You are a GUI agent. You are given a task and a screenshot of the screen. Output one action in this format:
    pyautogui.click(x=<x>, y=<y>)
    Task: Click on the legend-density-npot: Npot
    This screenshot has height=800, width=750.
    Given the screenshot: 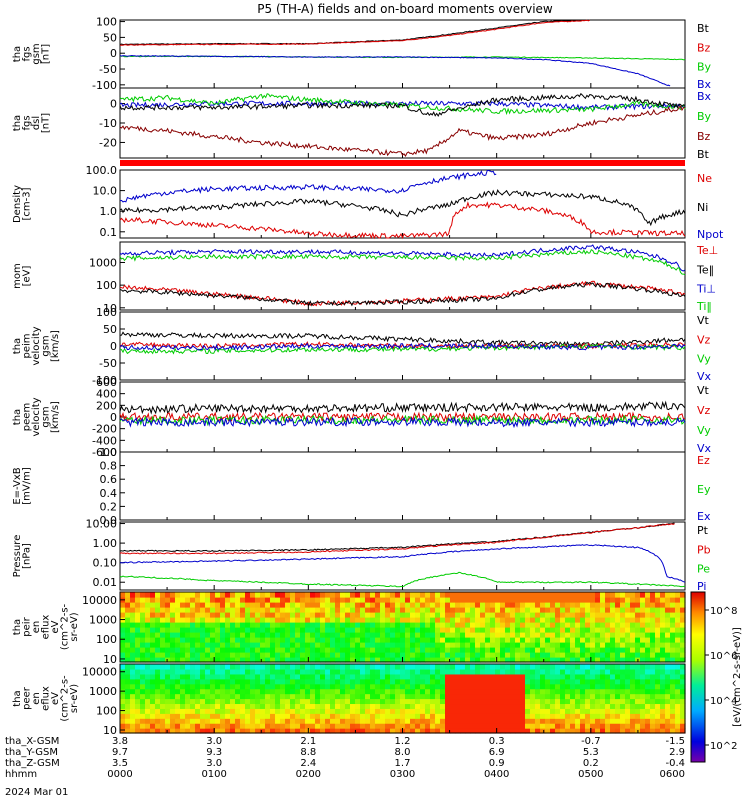 What is the action you would take?
    pyautogui.click(x=710, y=234)
    